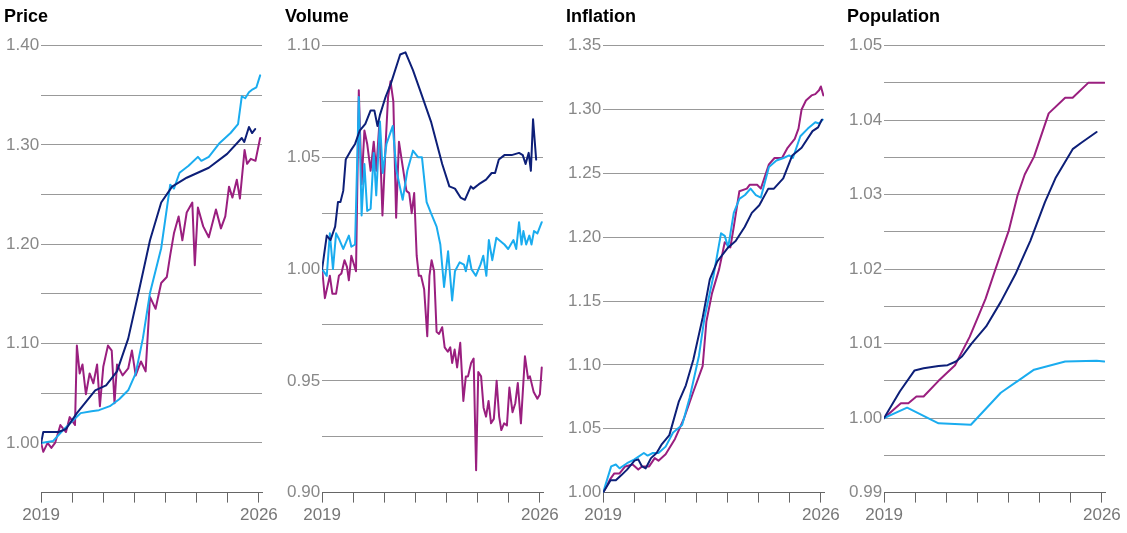 The image size is (1127, 533). Describe the element at coordinates (22, 45) in the screenshot. I see `y-tick-label: 1.40` at that location.